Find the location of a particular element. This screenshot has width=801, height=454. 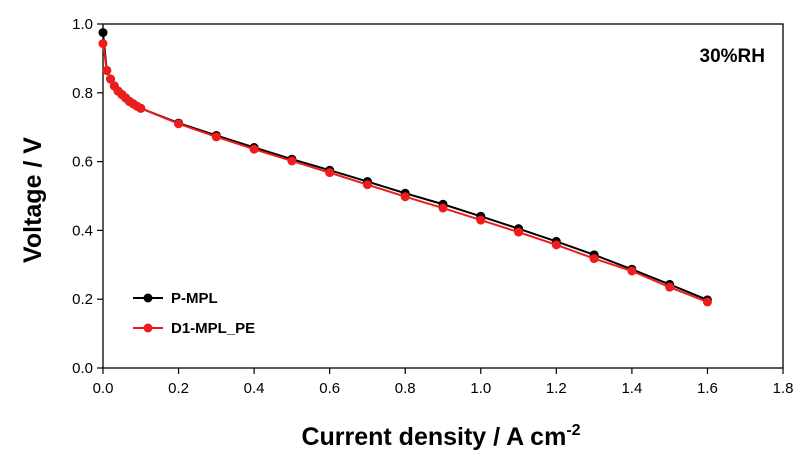

legend-label: P-MPL is located at coordinates (194, 298).